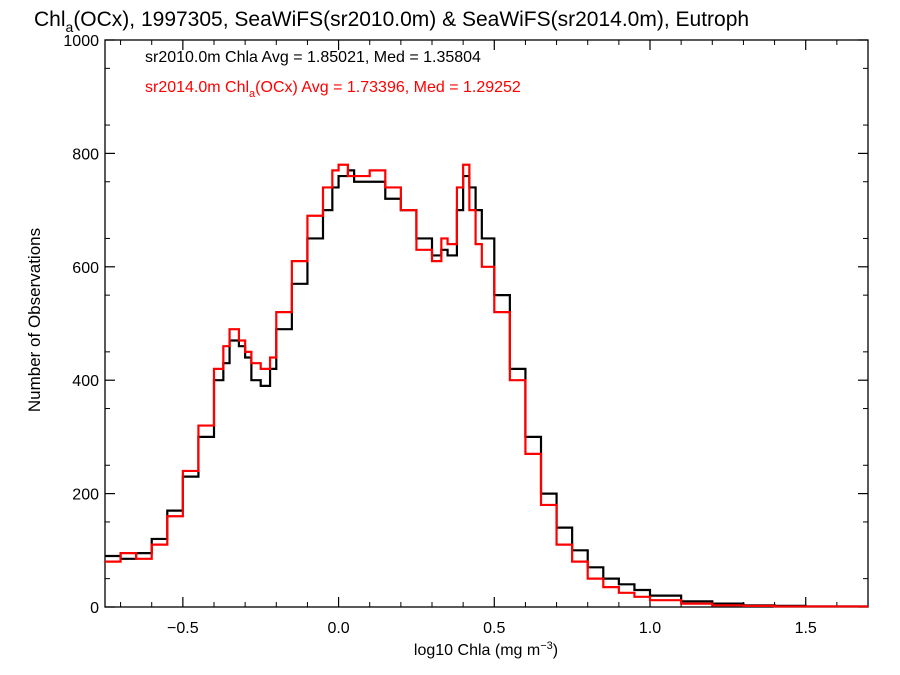 The width and height of the screenshot is (900, 675). I want to click on y-tick-label: 1000, so click(81, 41).